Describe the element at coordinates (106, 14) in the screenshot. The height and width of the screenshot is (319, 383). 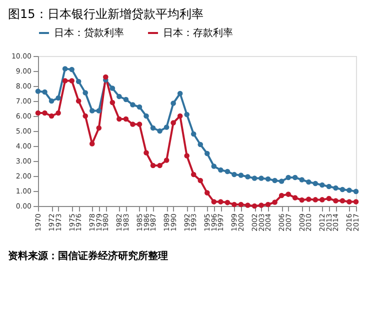
I see `chart-title: 图15：日本银行业新增贷款平均利率` at that location.